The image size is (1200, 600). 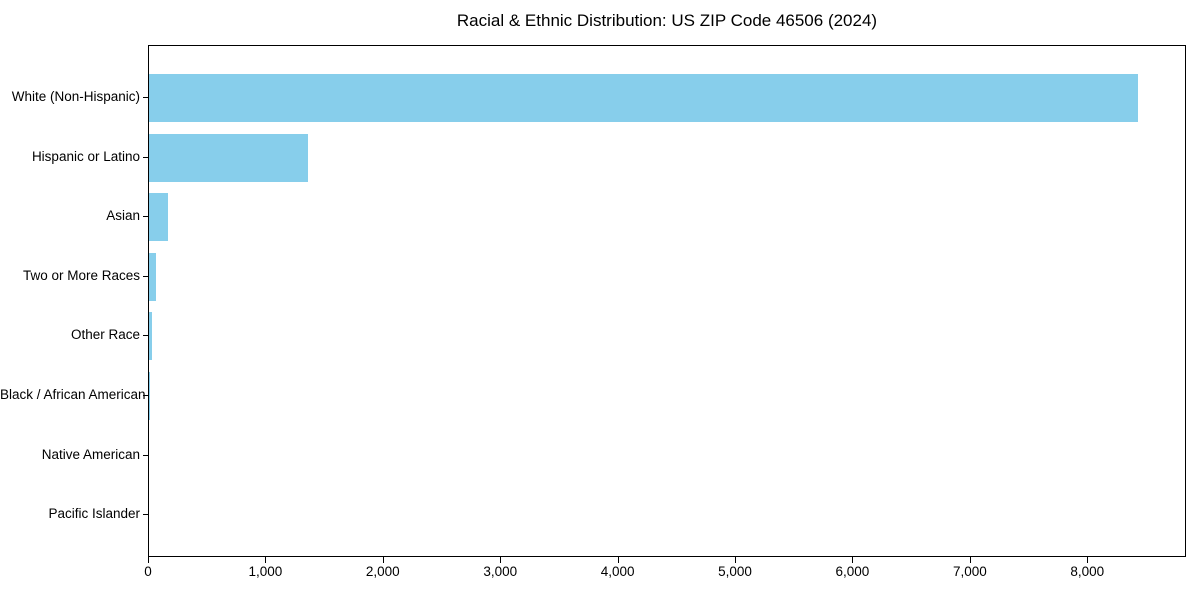 I want to click on bar-white-non-hispanic, so click(x=643, y=98).